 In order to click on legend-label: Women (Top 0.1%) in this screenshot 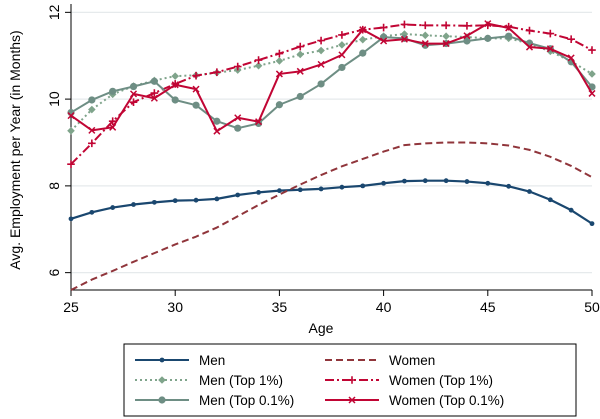, I will do `click(446, 400)`.